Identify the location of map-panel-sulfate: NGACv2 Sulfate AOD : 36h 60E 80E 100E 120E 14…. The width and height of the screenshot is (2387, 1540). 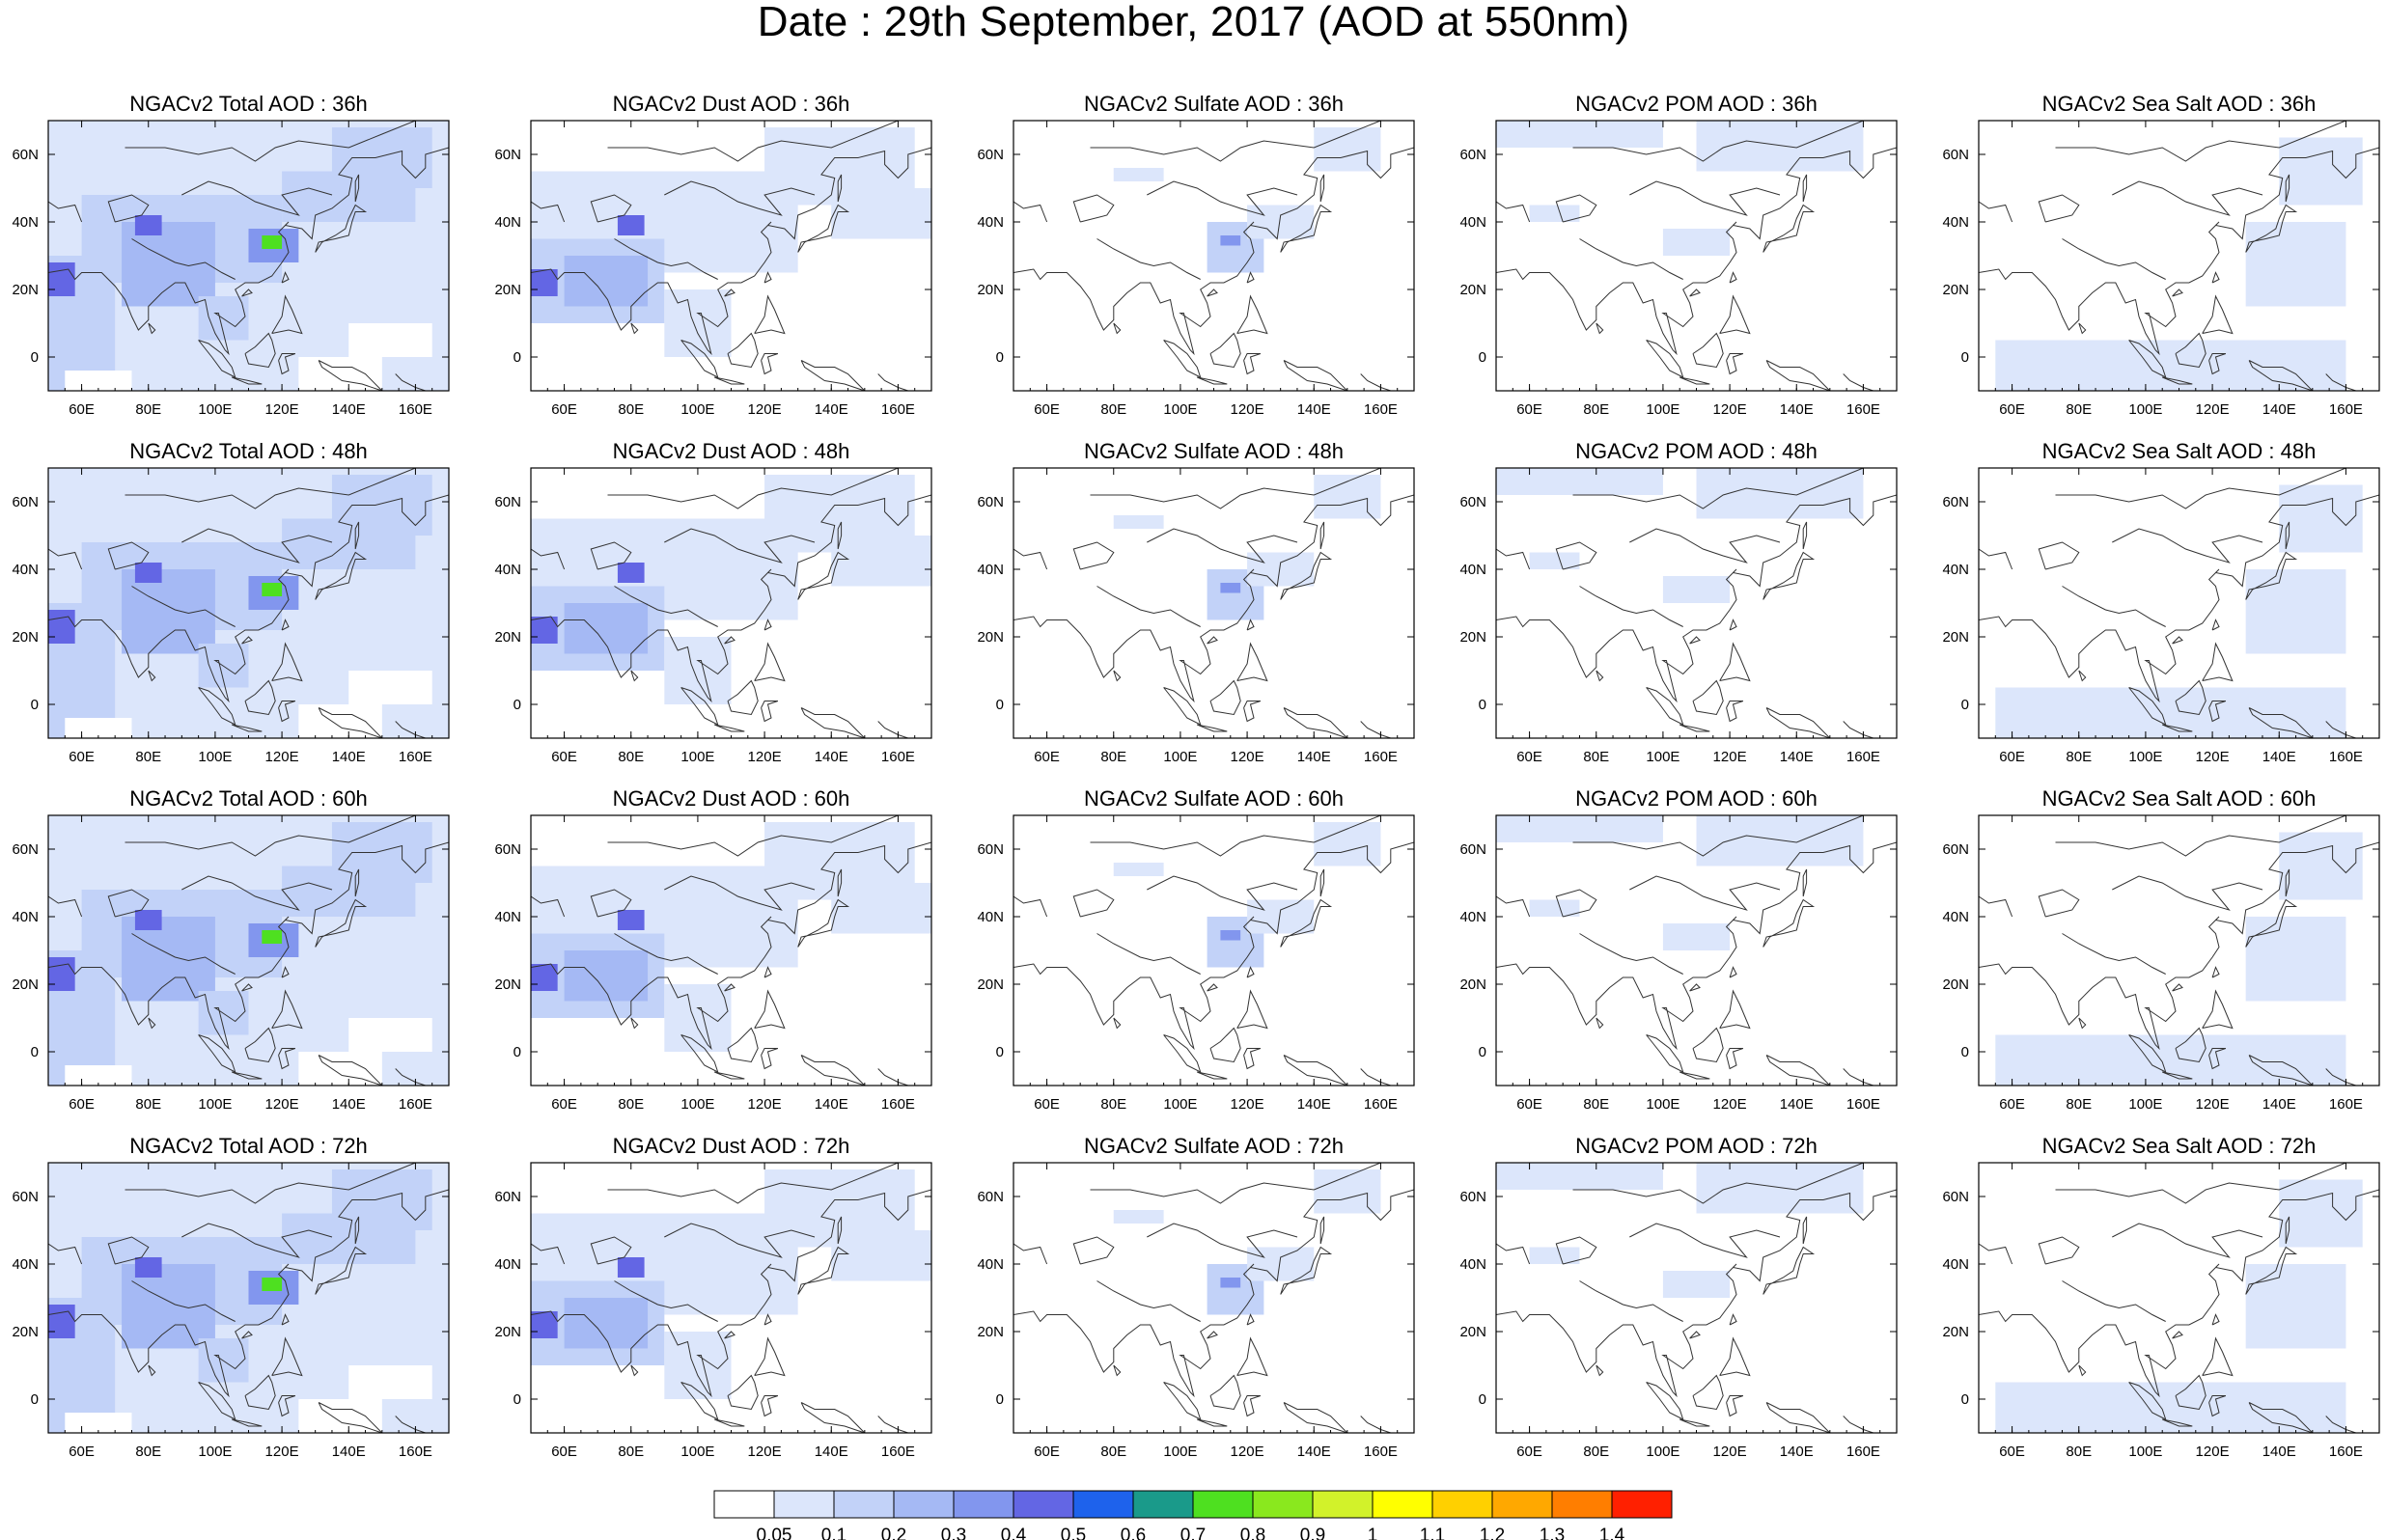
(1196, 255).